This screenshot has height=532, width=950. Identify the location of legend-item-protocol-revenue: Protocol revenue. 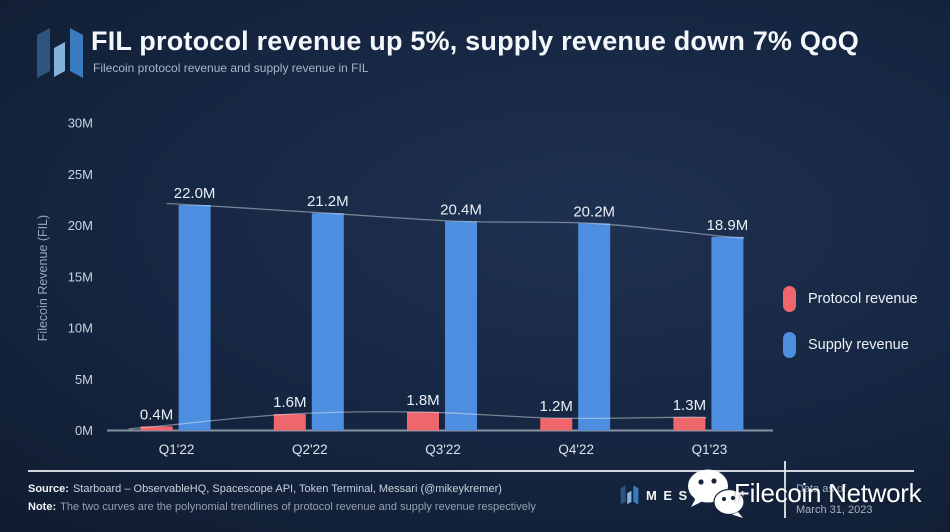
(850, 299).